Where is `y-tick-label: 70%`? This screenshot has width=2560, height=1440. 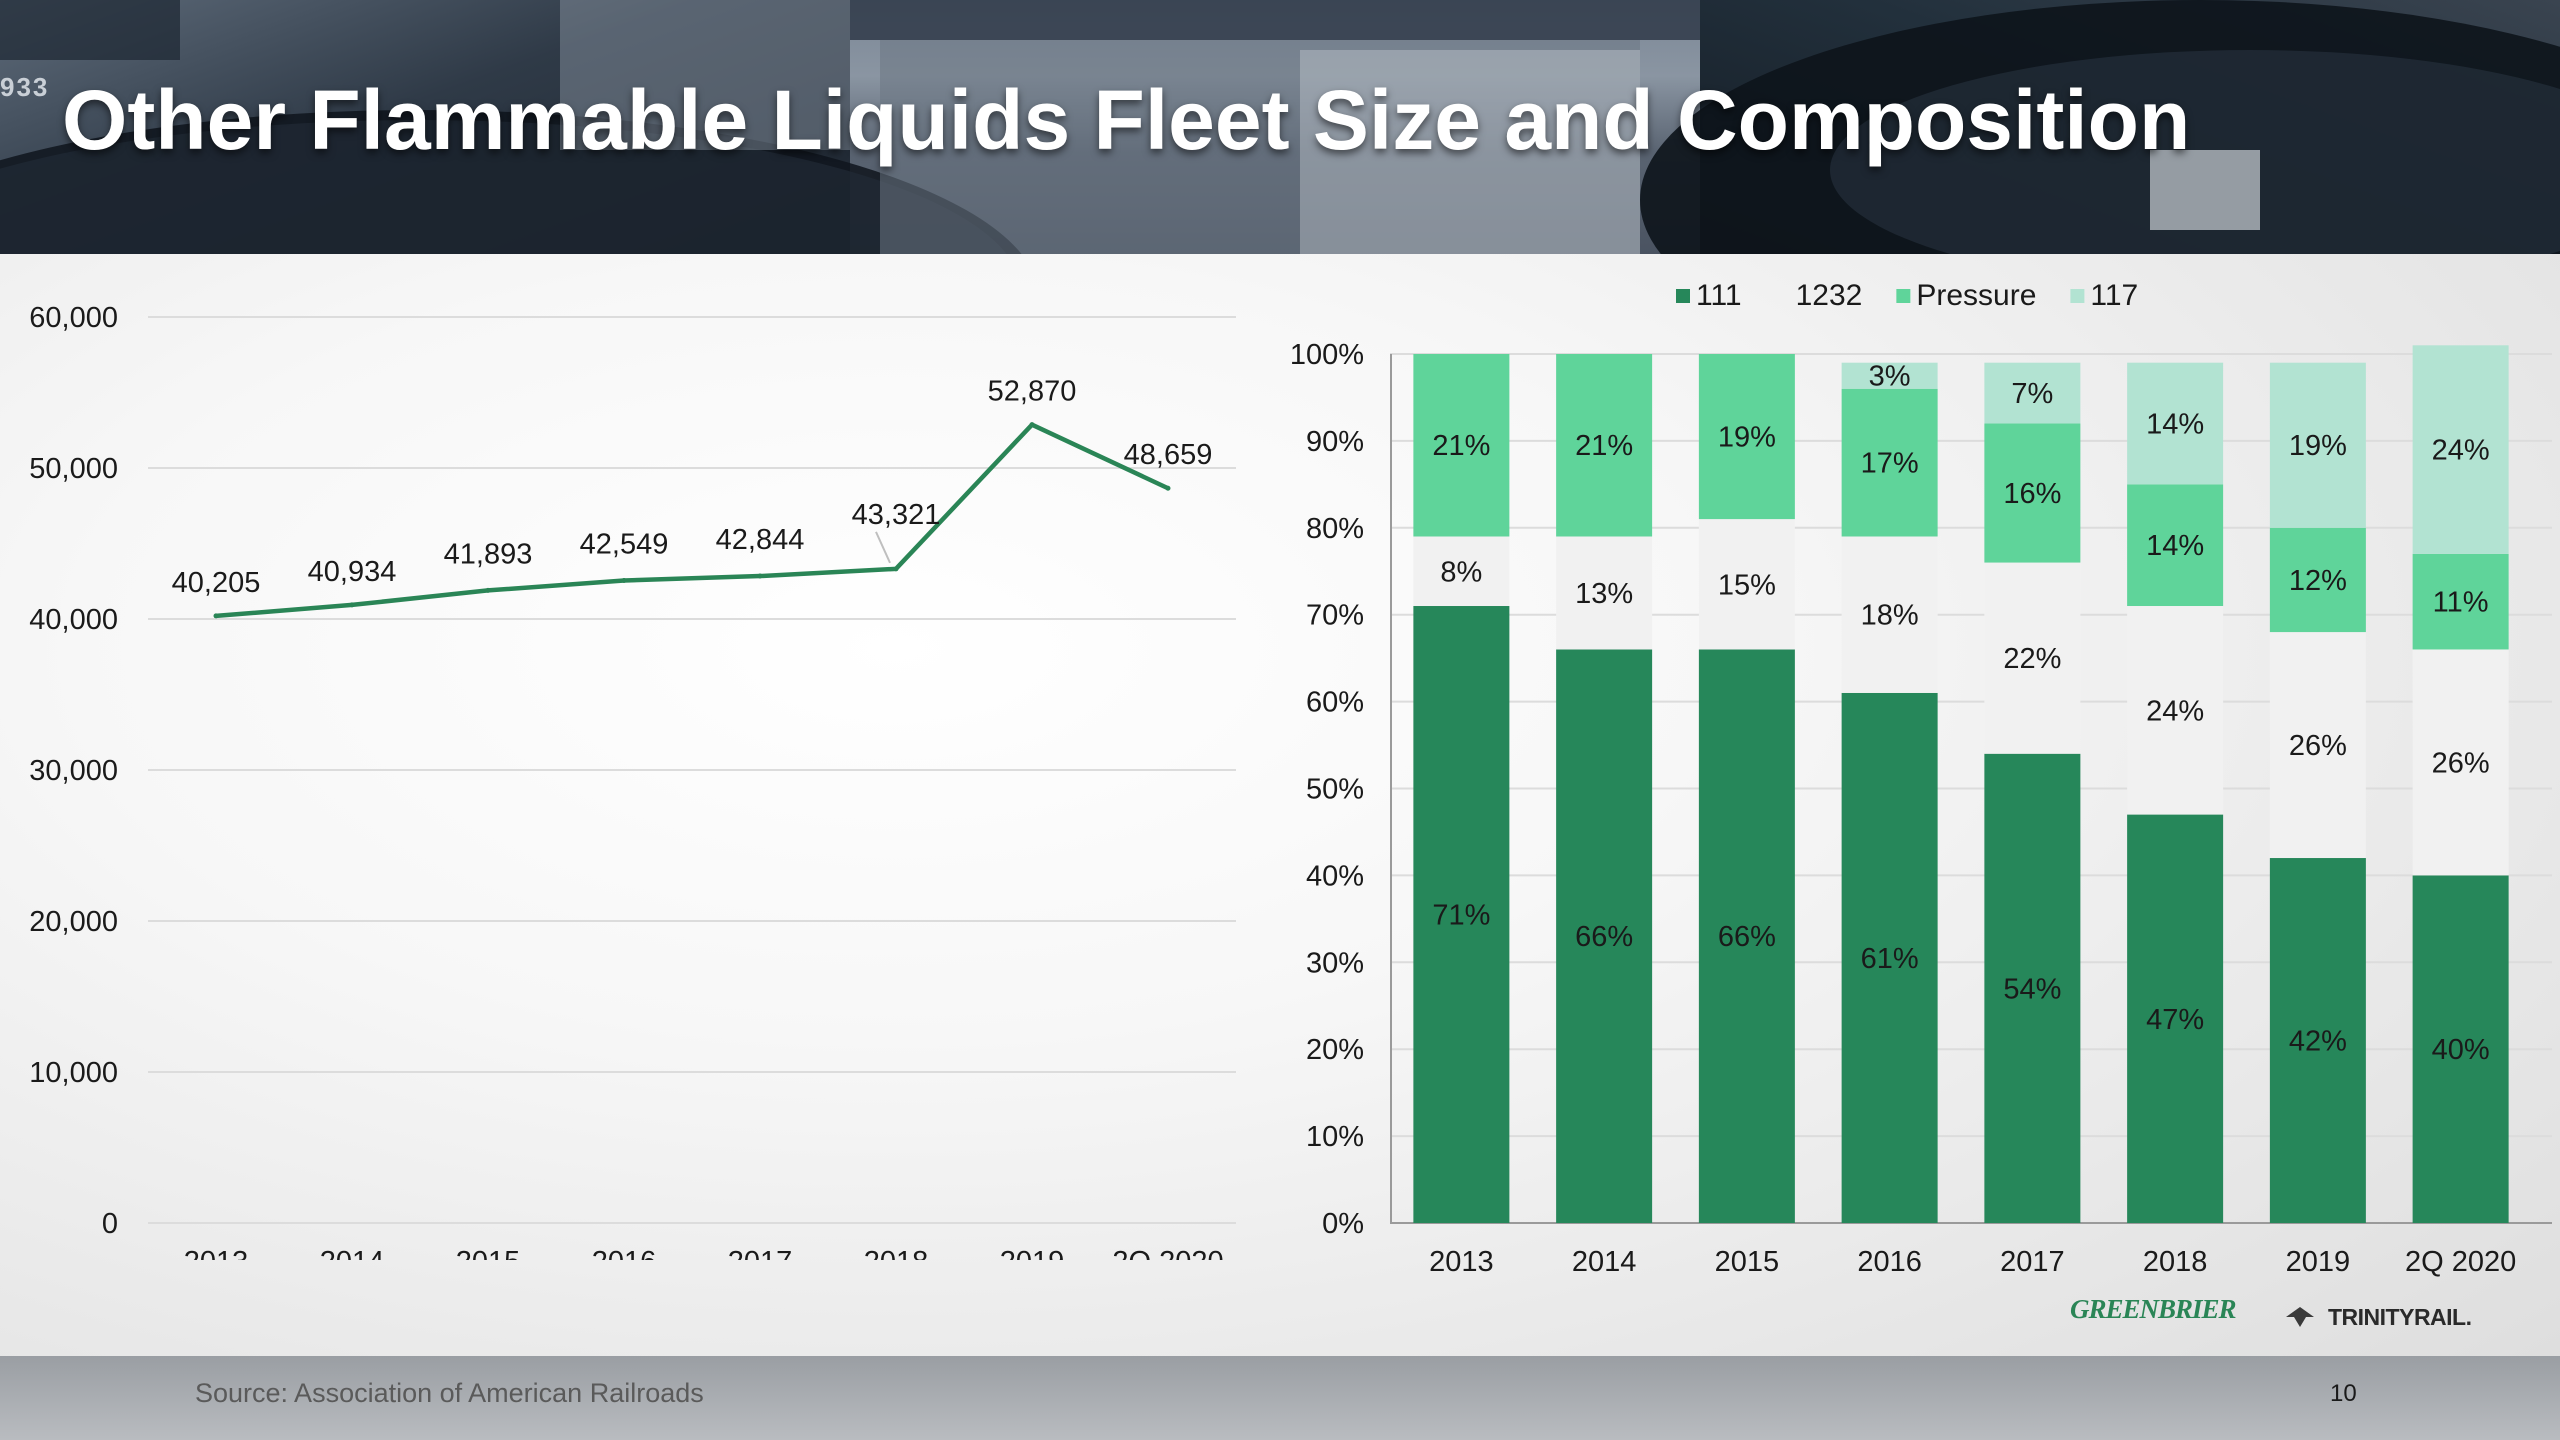
y-tick-label: 70% is located at coordinates (1335, 616).